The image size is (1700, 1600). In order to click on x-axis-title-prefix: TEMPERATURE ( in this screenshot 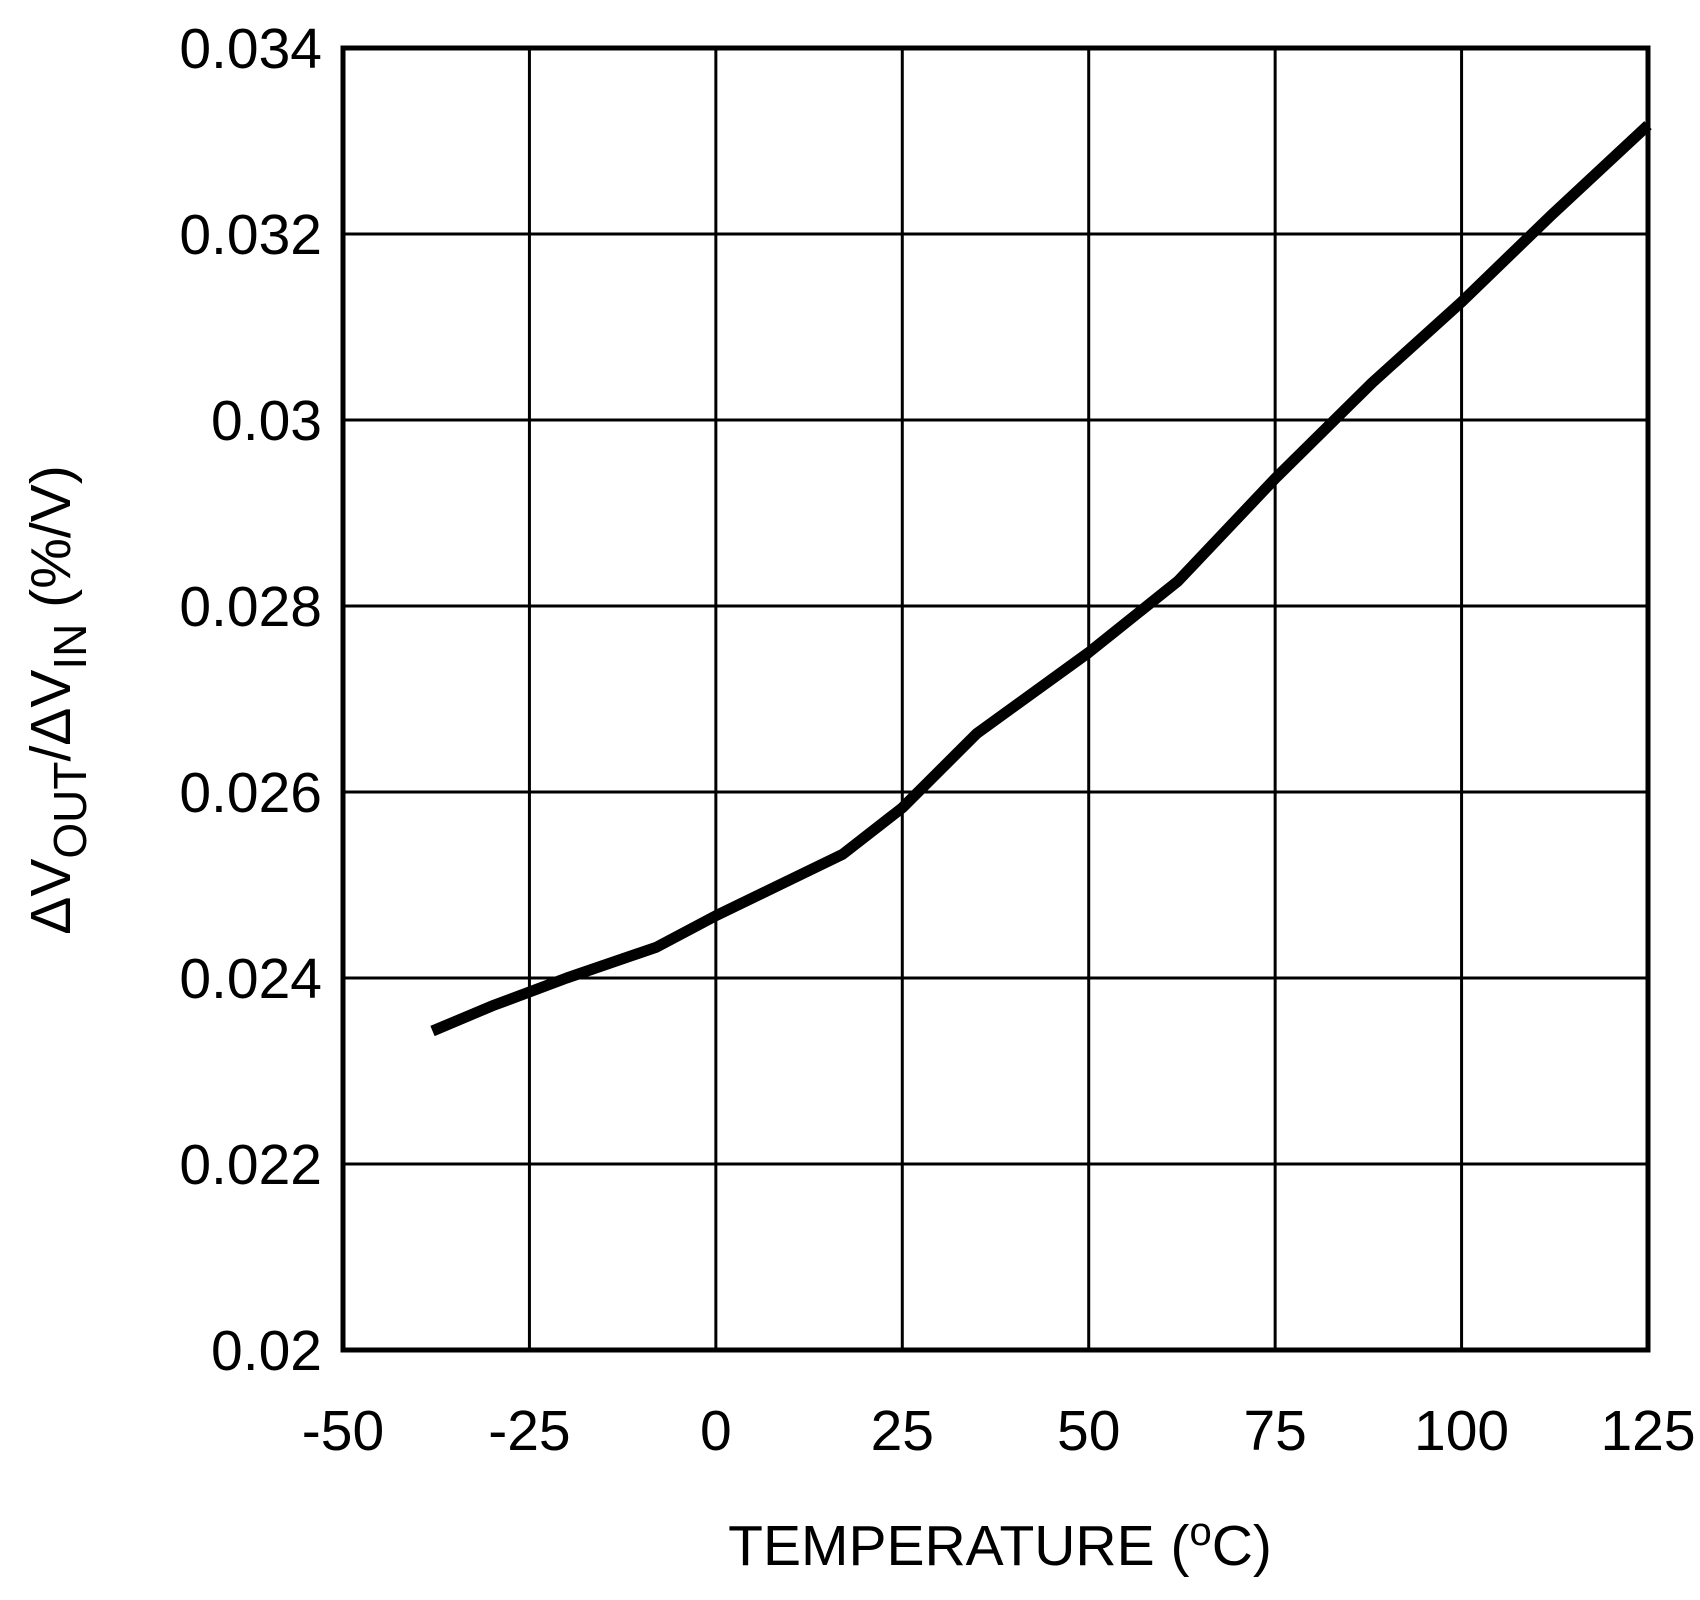, I will do `click(958, 1546)`.